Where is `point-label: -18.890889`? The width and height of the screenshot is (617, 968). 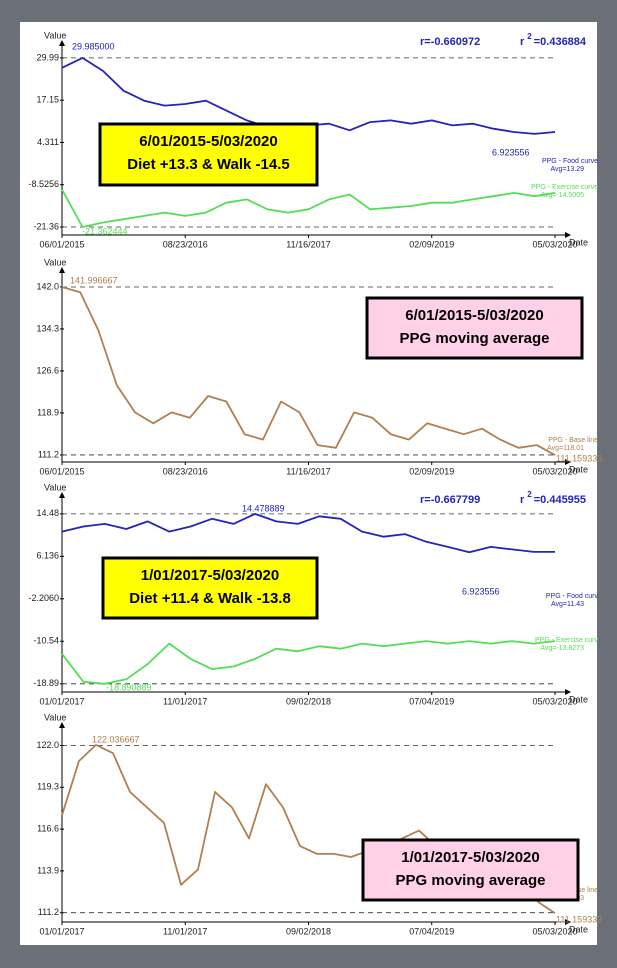
point-label: -18.890889 is located at coordinates (129, 687).